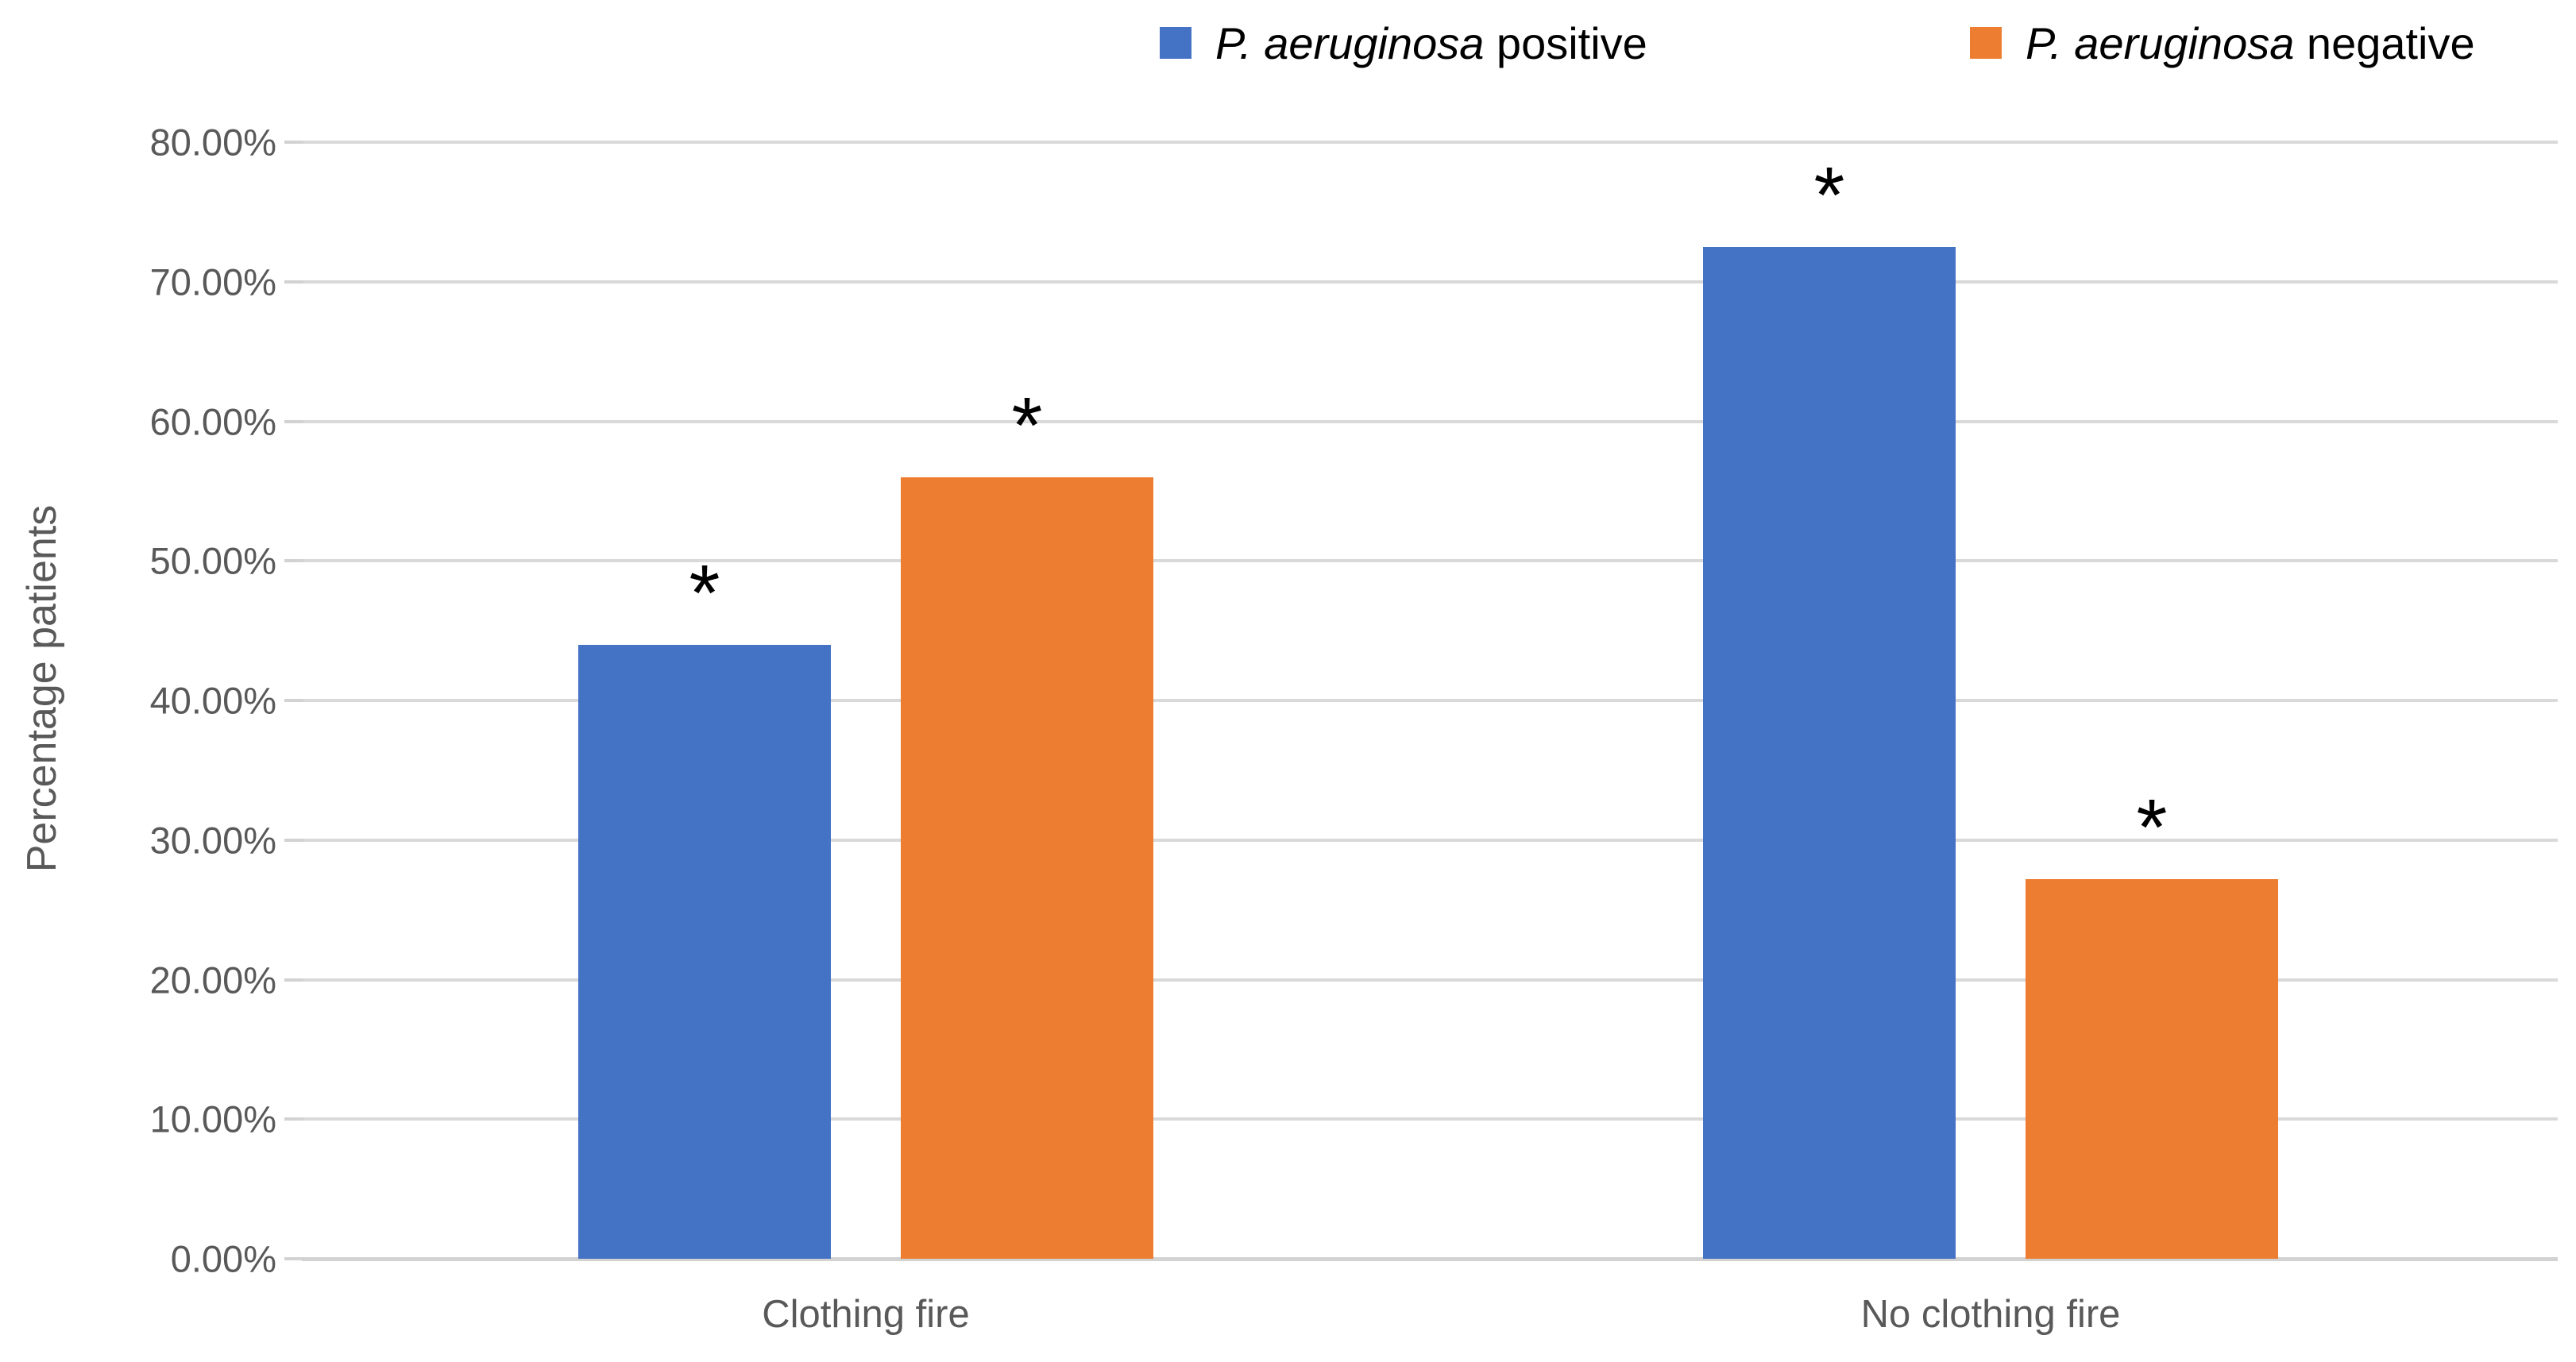 The height and width of the screenshot is (1362, 2576). I want to click on gridline-50pct, so click(1430, 561).